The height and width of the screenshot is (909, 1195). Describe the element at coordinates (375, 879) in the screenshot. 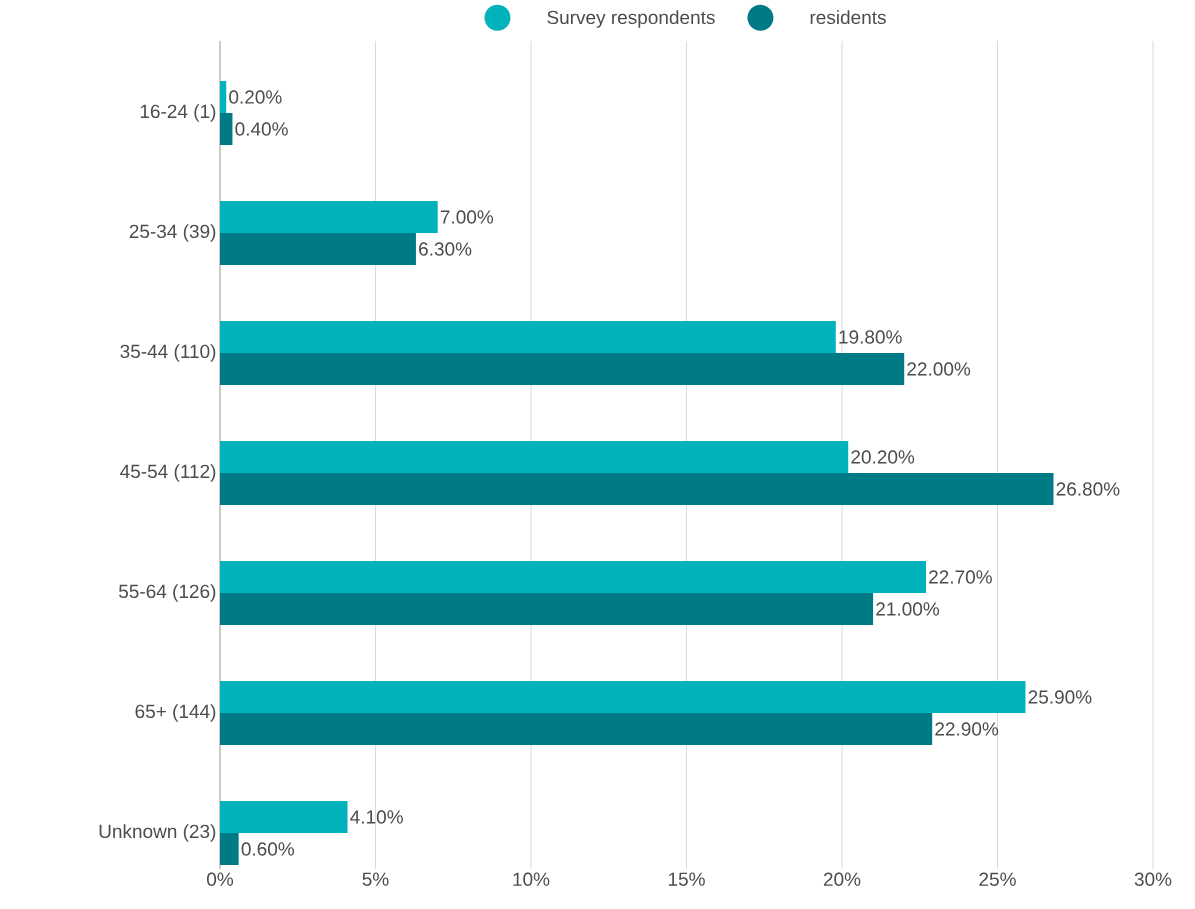

I see `x-tick-label: 5%` at that location.